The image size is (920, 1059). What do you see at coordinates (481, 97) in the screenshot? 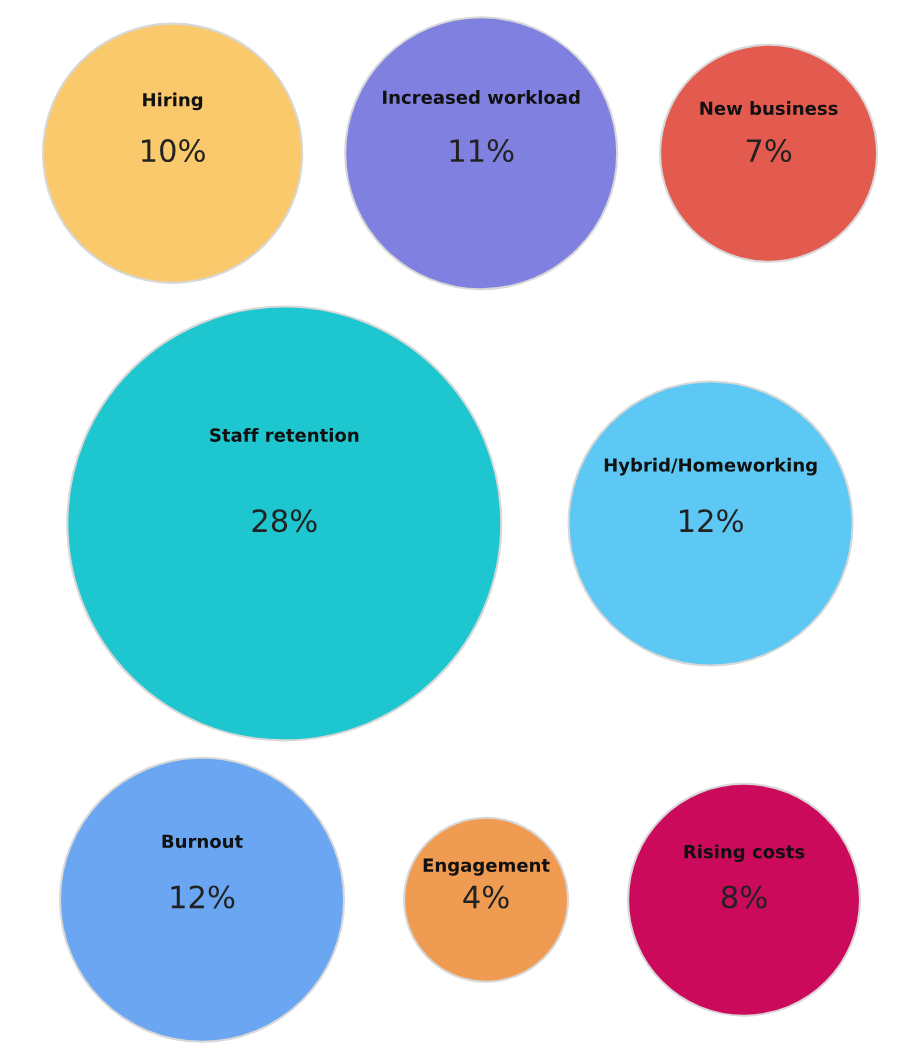
I see `category-label: Increased workload` at bounding box center [481, 97].